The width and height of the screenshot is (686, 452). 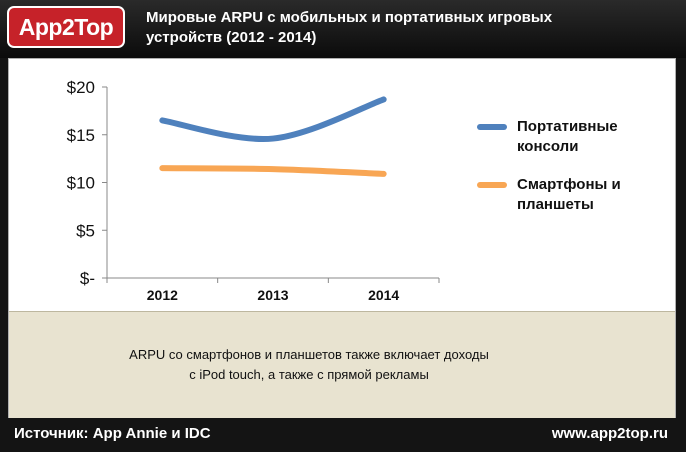 I want to click on source-text: Источник: App Annie и IDC, so click(x=112, y=433).